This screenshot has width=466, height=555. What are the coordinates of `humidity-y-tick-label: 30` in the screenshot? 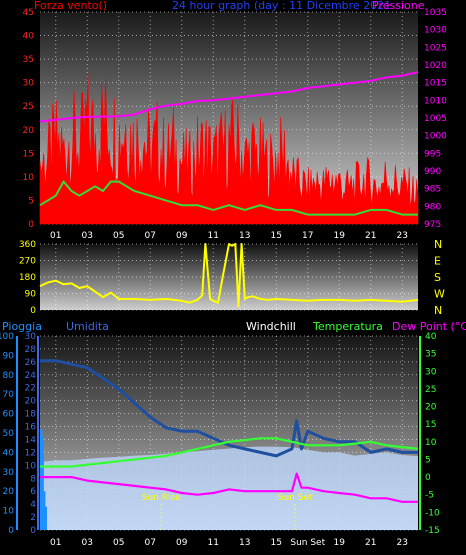 It's located at (31, 337).